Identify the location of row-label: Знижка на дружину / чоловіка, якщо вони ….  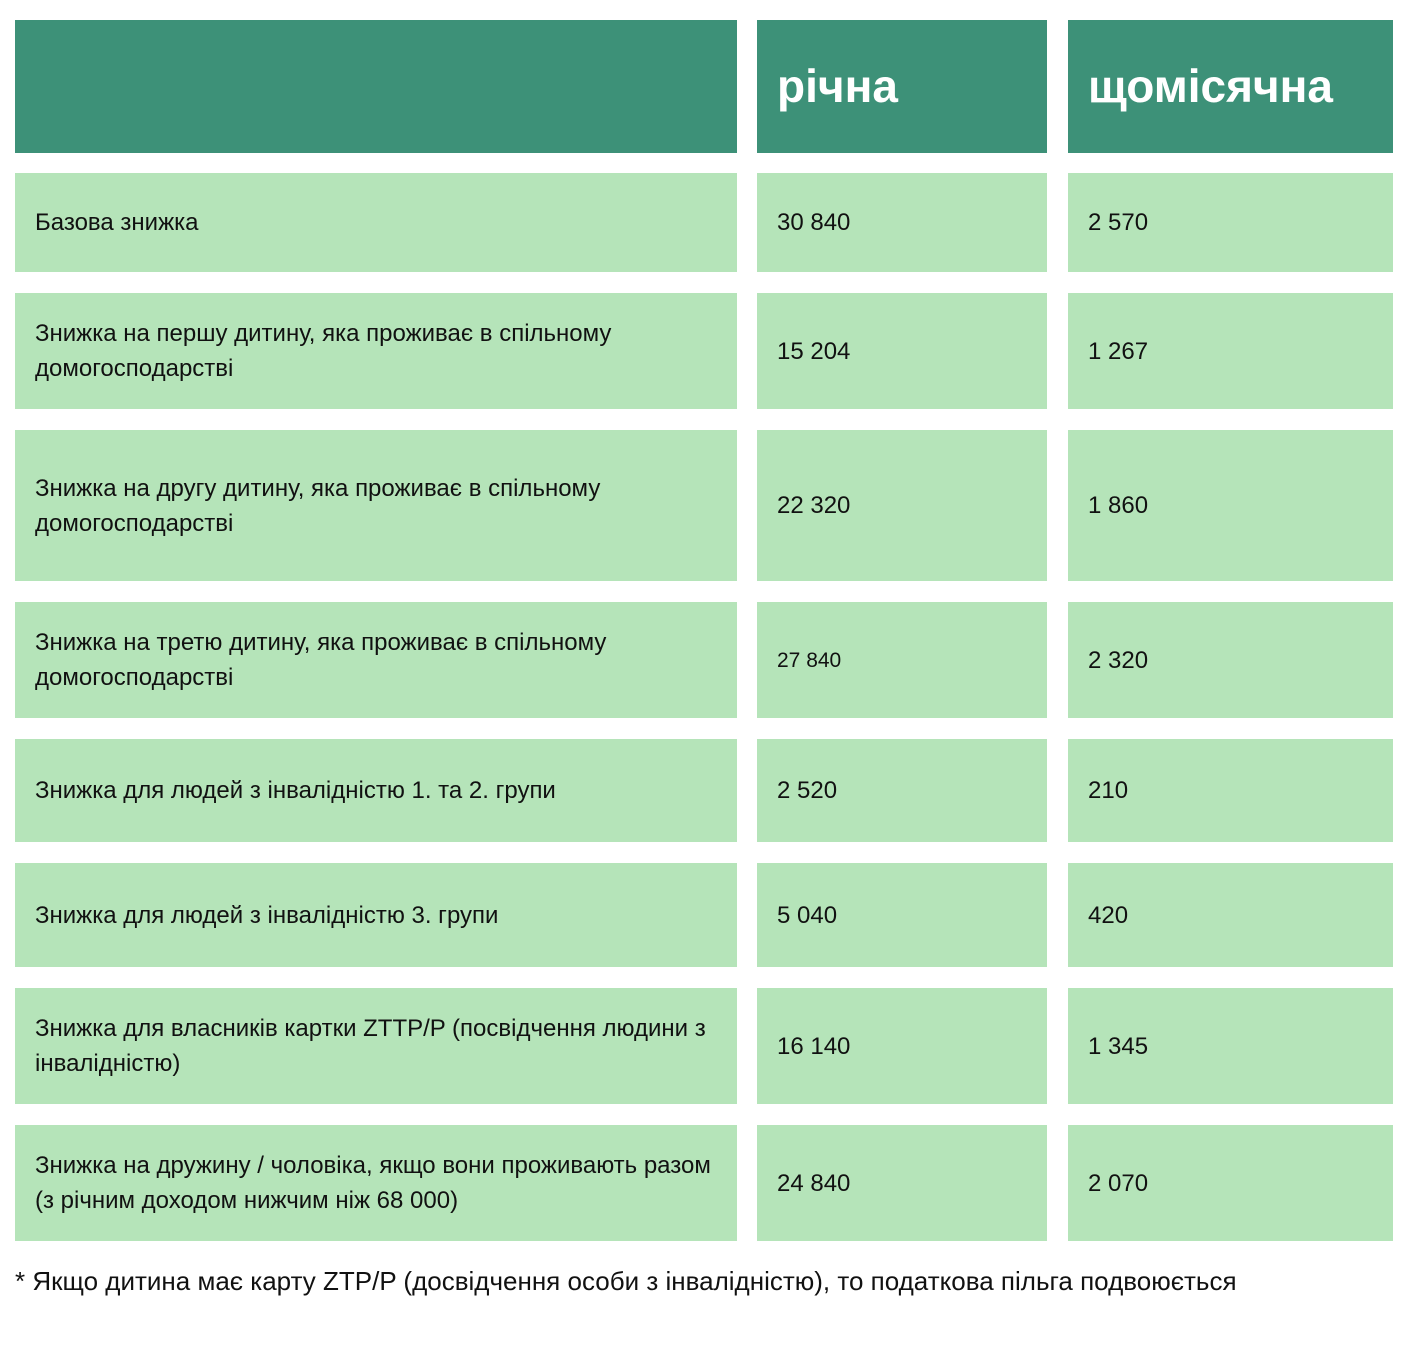
(376, 1183).